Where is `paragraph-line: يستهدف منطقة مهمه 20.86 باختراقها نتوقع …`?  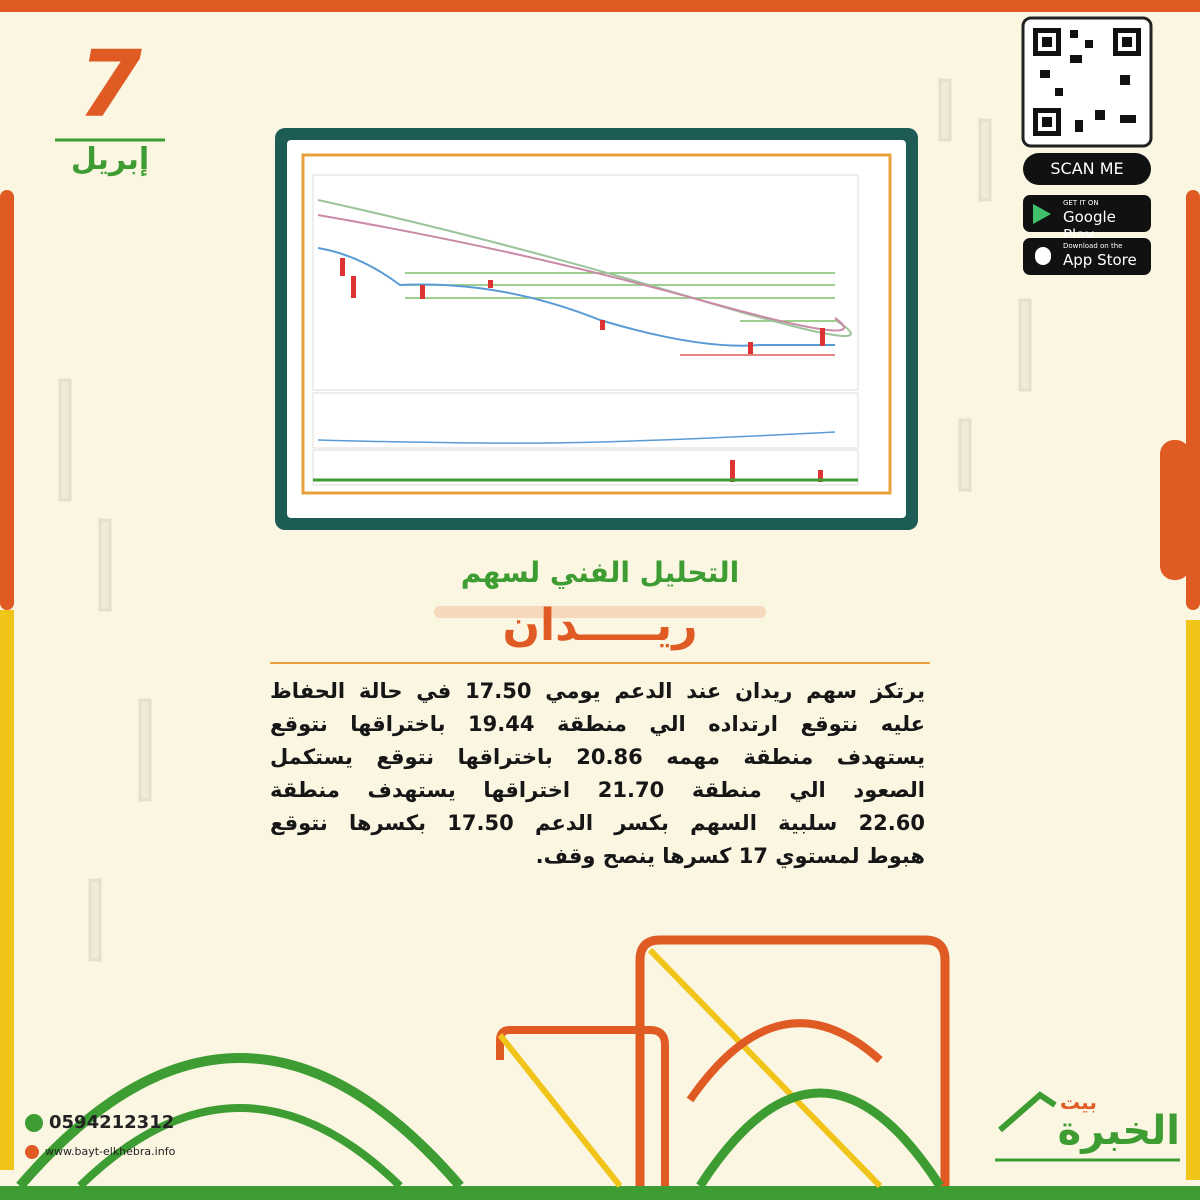
paragraph-line: يستهدف منطقة مهمه 20.86 باختراقها نتوقع … is located at coordinates (597, 757).